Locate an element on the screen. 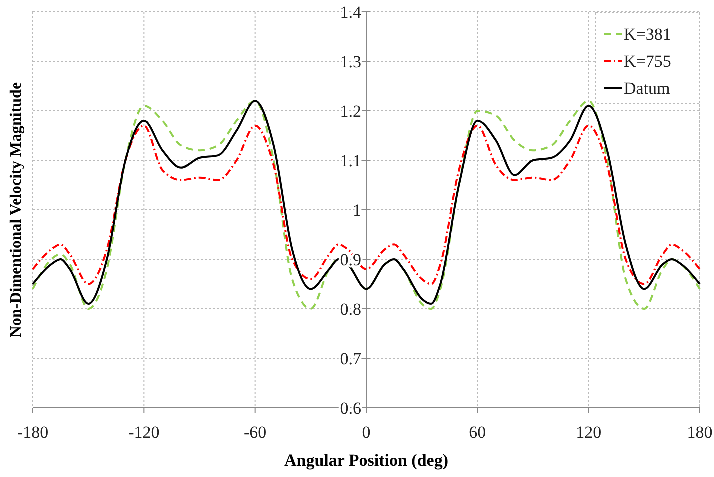  y-tick-label: 1.4 is located at coordinates (351, 12).